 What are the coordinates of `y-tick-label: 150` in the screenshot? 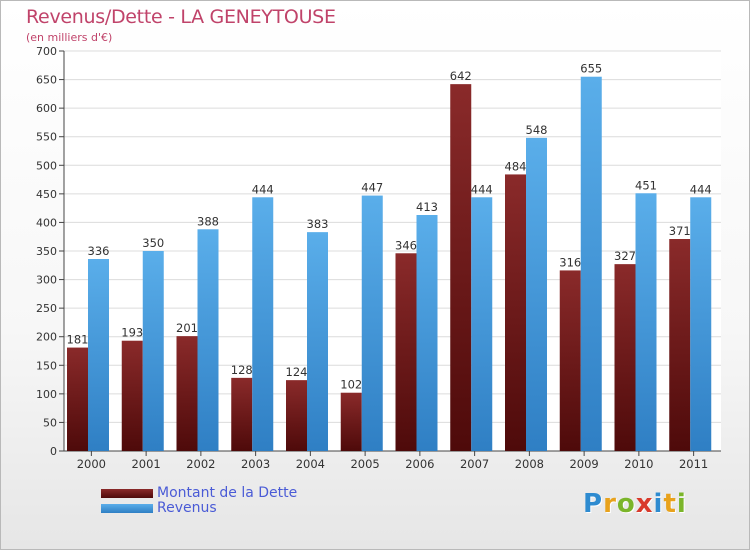 It's located at (46, 365).